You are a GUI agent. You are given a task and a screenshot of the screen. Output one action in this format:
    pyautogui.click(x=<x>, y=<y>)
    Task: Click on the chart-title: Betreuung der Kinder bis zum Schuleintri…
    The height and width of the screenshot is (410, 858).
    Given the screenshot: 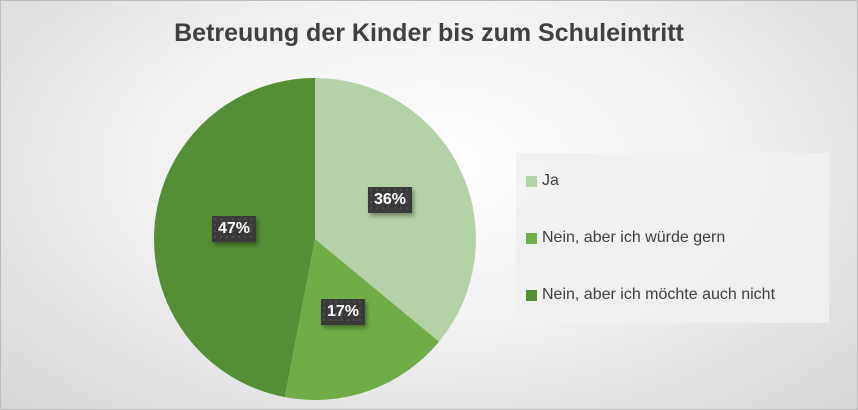 What is the action you would take?
    pyautogui.click(x=429, y=33)
    